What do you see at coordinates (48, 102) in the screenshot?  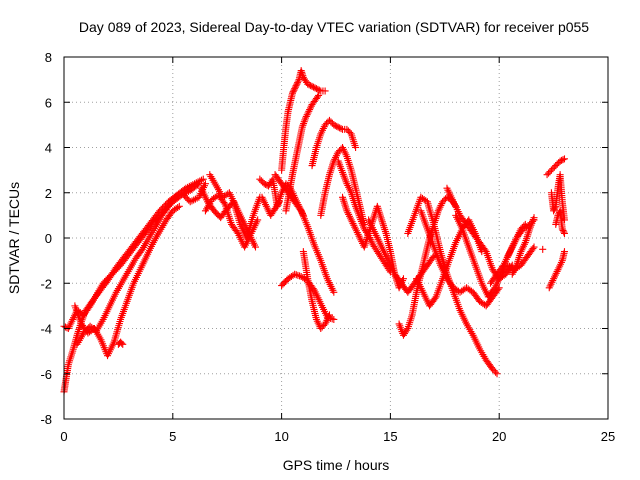 I see `y-tick-label: 6` at bounding box center [48, 102].